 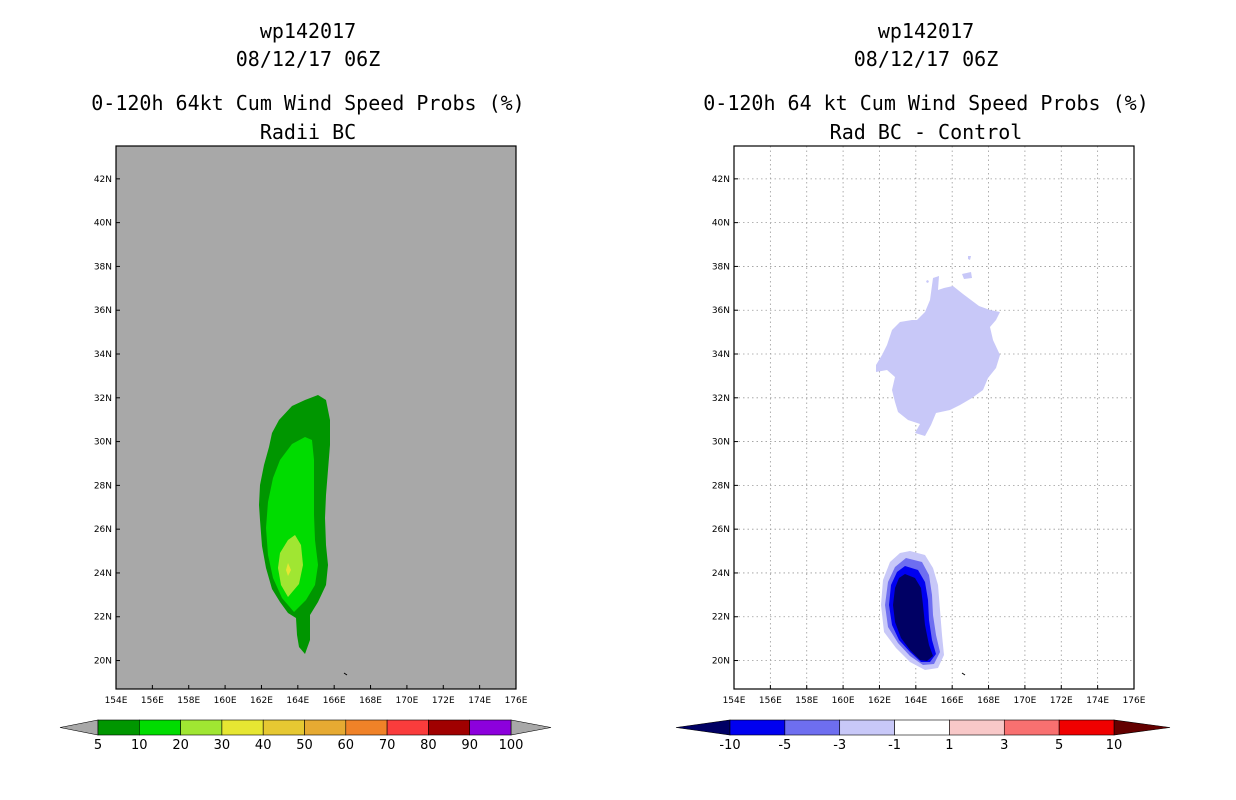 I want to click on right-title-line3: 0-120h 64 kt Cum Wind Speed Probs (%), so click(x=926, y=103).